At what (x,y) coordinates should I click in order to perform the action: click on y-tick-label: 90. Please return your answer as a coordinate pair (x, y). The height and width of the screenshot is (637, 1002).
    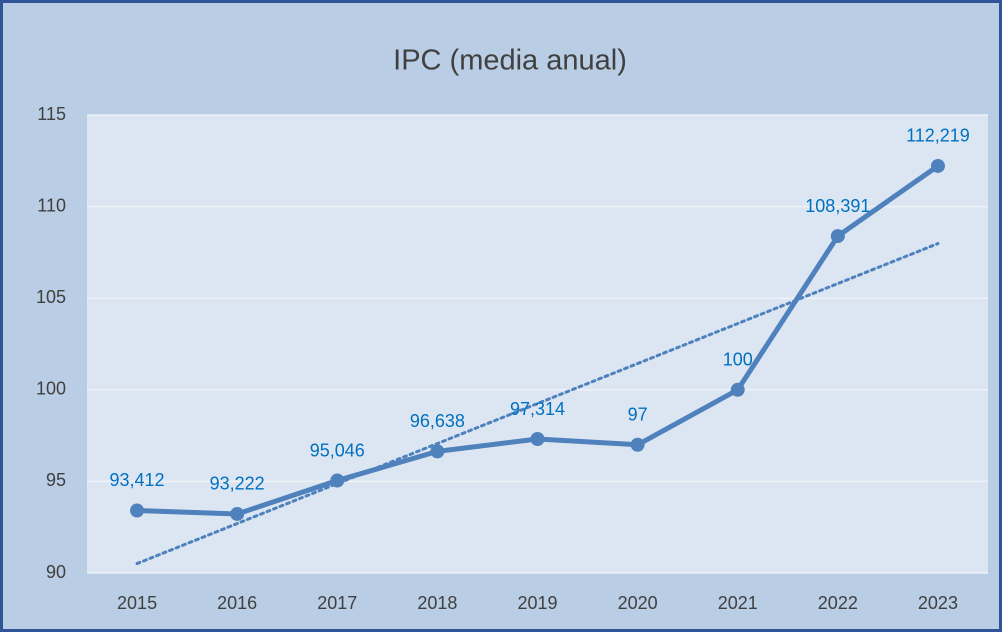
    Looking at the image, I should click on (56, 572).